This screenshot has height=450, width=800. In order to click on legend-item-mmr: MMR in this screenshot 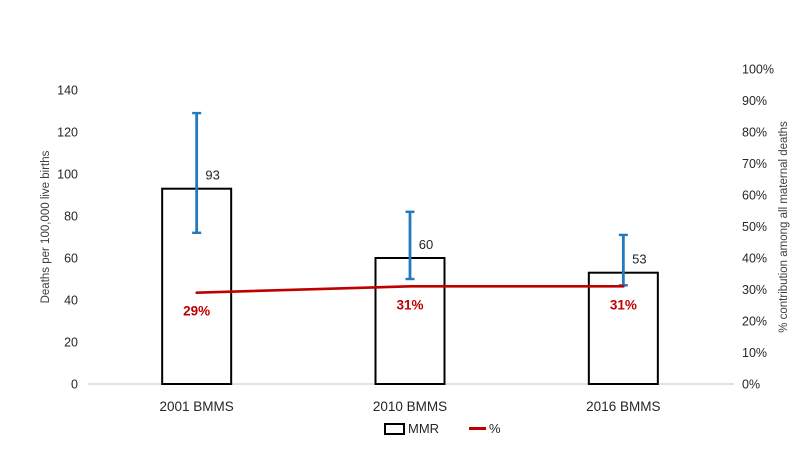, I will do `click(411, 428)`.